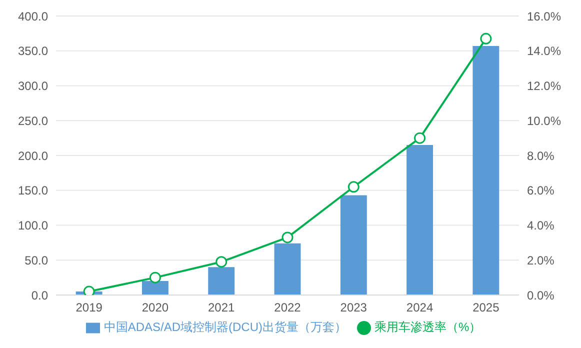 The image size is (581, 348). What do you see at coordinates (541, 155) in the screenshot?
I see `y2-tick-label: 8.0%` at bounding box center [541, 155].